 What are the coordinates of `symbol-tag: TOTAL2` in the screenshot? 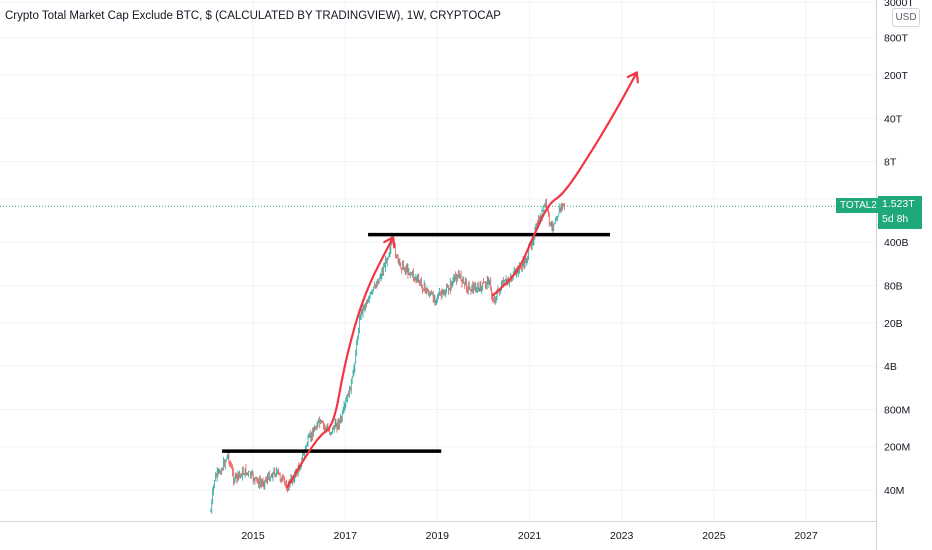 It's located at (858, 205).